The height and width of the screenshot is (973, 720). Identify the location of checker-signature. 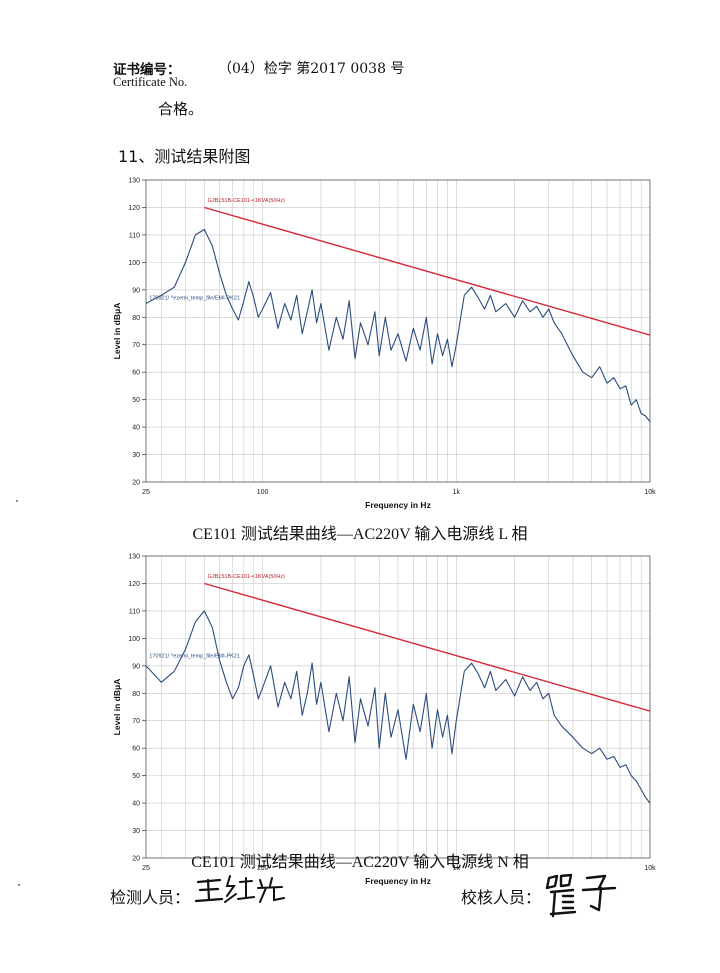
(581, 895).